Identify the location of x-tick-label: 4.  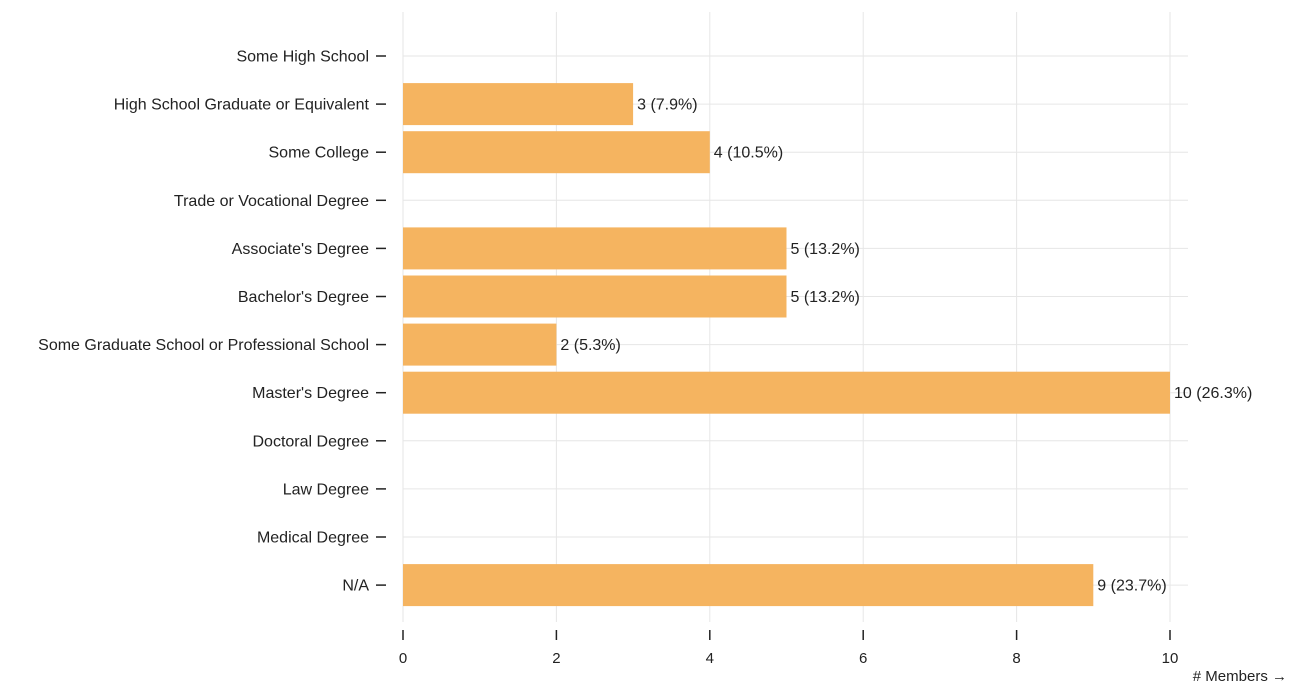
(710, 658).